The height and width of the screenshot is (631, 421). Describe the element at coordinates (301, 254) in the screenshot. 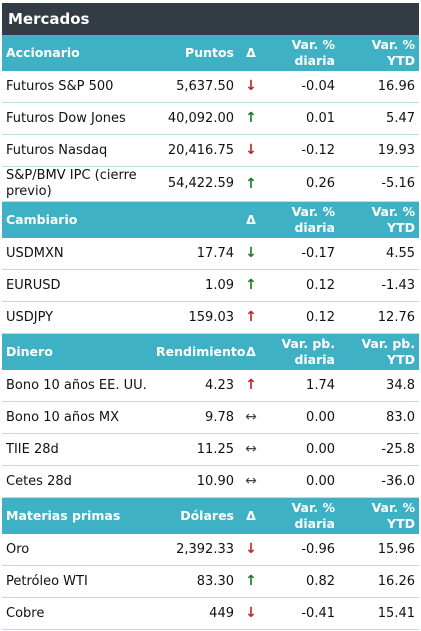

I see `daily-change: -0.17` at that location.